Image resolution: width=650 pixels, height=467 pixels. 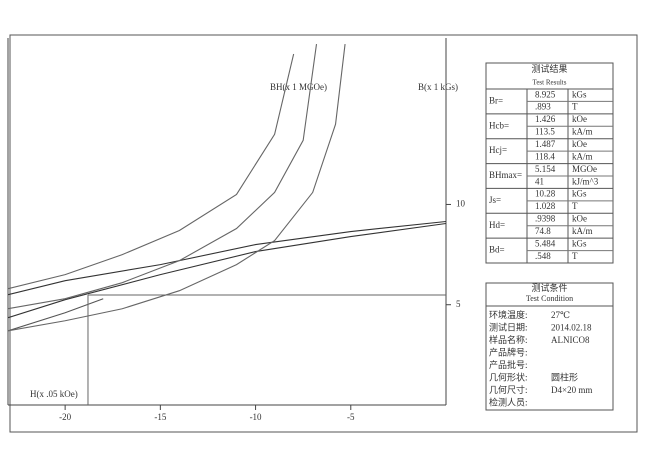 I want to click on y-label-2: BH(x 1 MGOe), so click(x=298, y=87).